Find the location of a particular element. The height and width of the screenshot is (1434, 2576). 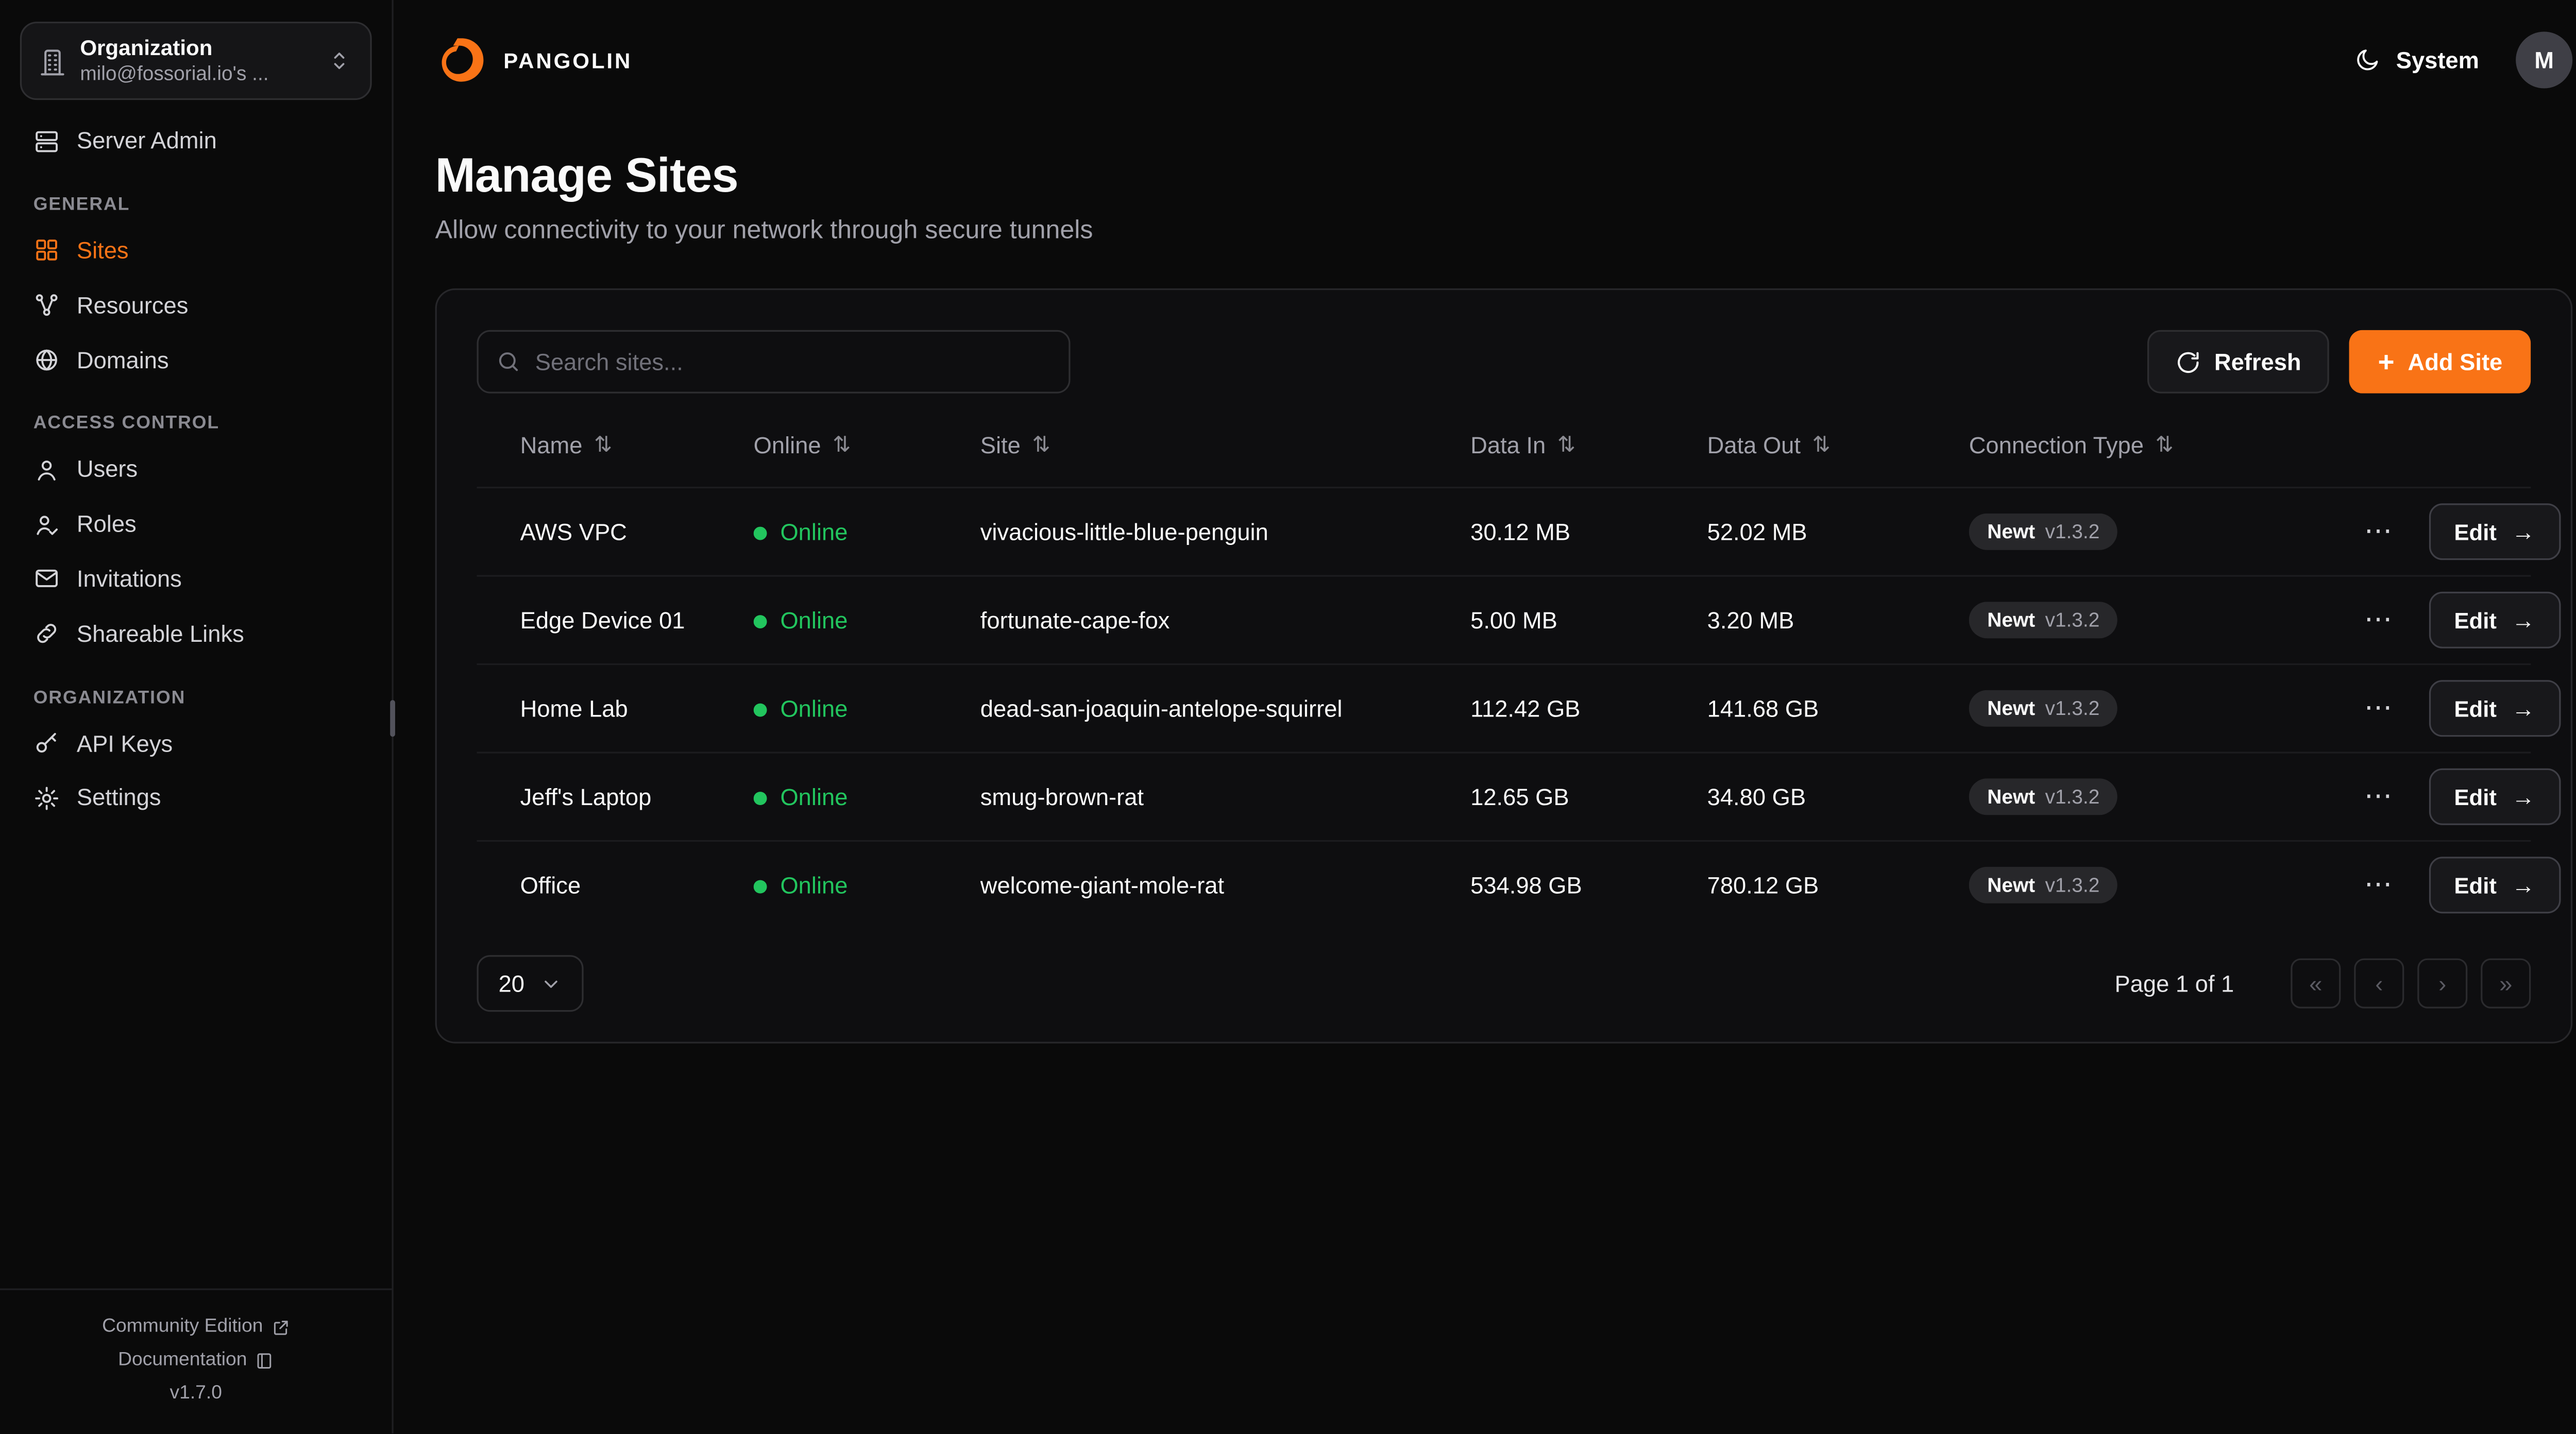

sidebar-item-invitations: Invitations is located at coordinates (196, 579).